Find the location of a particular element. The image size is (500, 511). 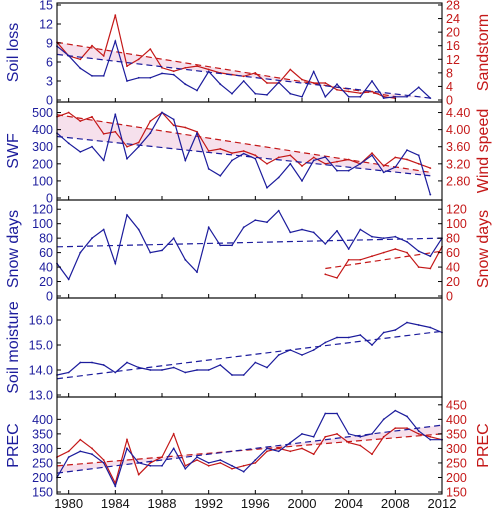

right-tick-label: 0 is located at coordinates (449, 297).